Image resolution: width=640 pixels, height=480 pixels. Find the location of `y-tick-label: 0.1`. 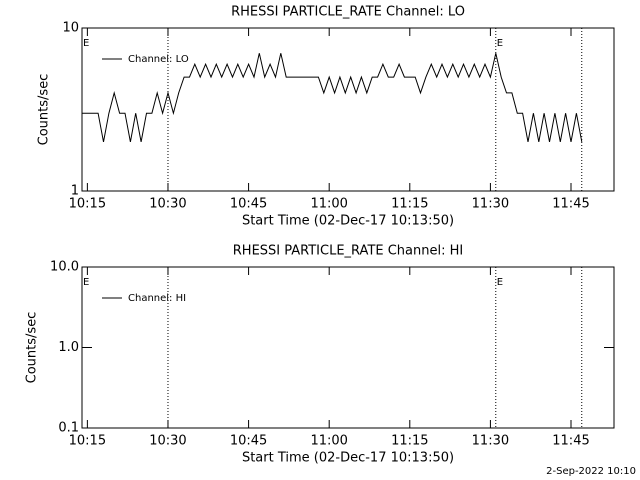

y-tick-label: 0.1 is located at coordinates (68, 428).